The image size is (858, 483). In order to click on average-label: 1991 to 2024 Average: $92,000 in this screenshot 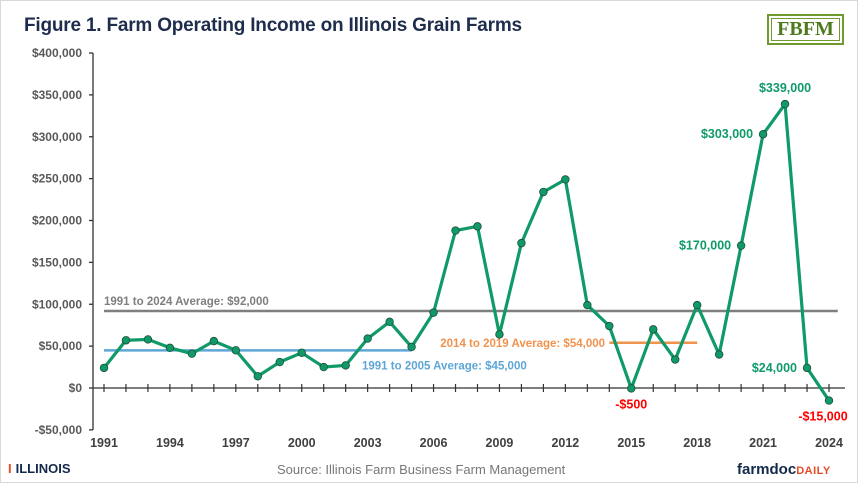, I will do `click(186, 302)`.